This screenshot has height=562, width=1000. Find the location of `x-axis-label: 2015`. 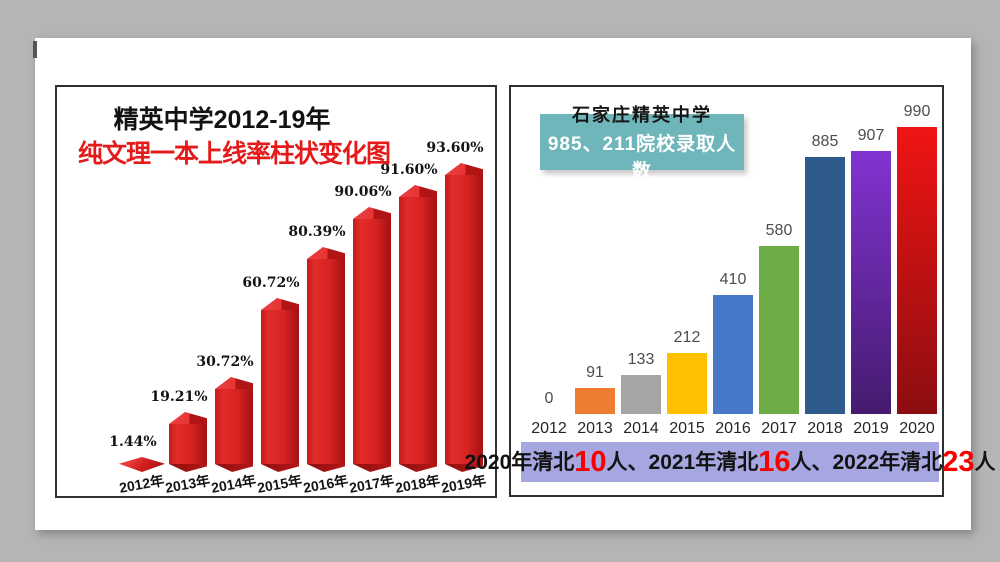

x-axis-label: 2015 is located at coordinates (687, 428).